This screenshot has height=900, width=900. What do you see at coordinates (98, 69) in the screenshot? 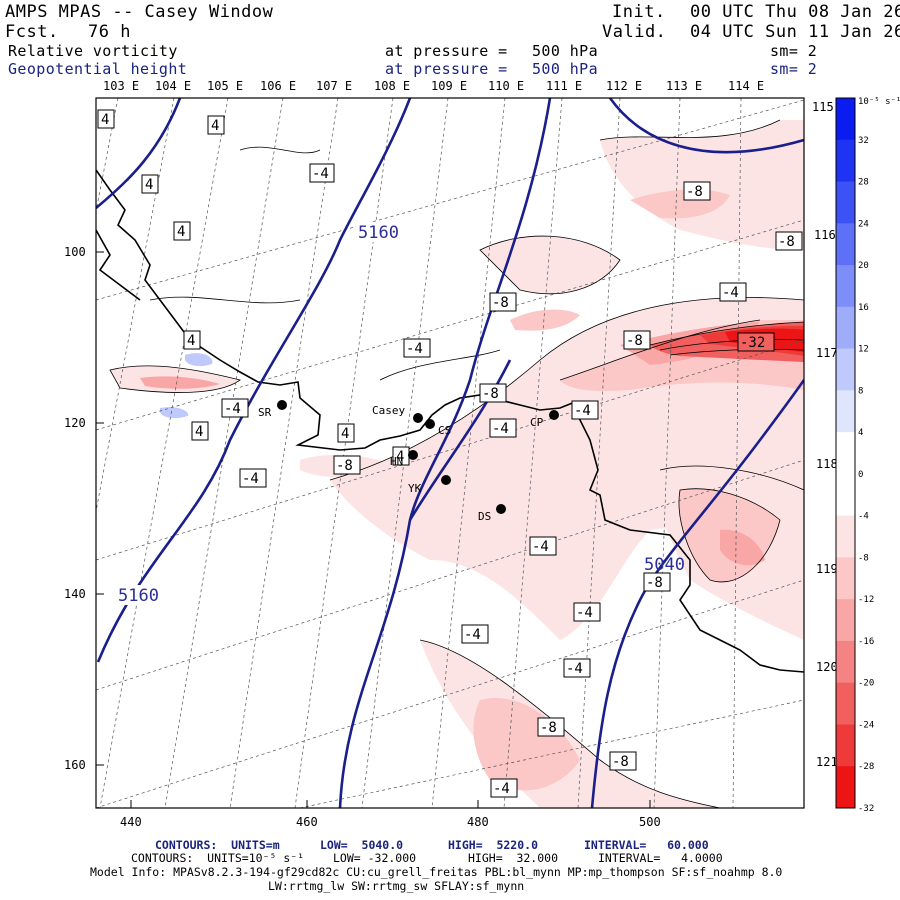
I see `field-height-name: Geopotential height` at bounding box center [98, 69].